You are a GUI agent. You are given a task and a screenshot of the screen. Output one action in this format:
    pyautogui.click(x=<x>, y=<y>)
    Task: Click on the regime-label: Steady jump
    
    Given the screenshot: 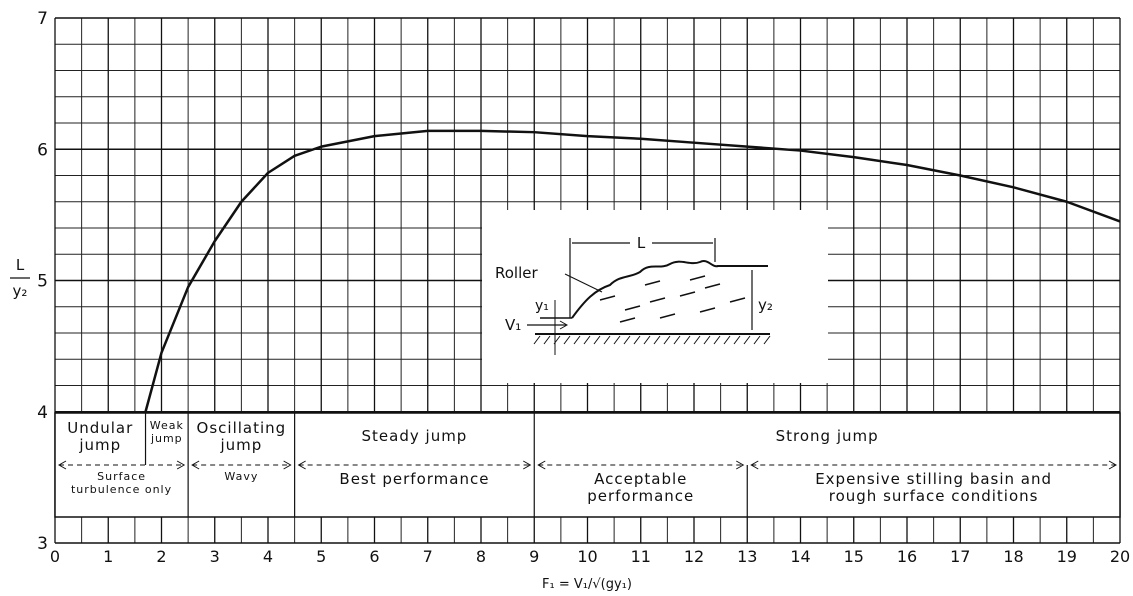 What is the action you would take?
    pyautogui.click(x=414, y=436)
    